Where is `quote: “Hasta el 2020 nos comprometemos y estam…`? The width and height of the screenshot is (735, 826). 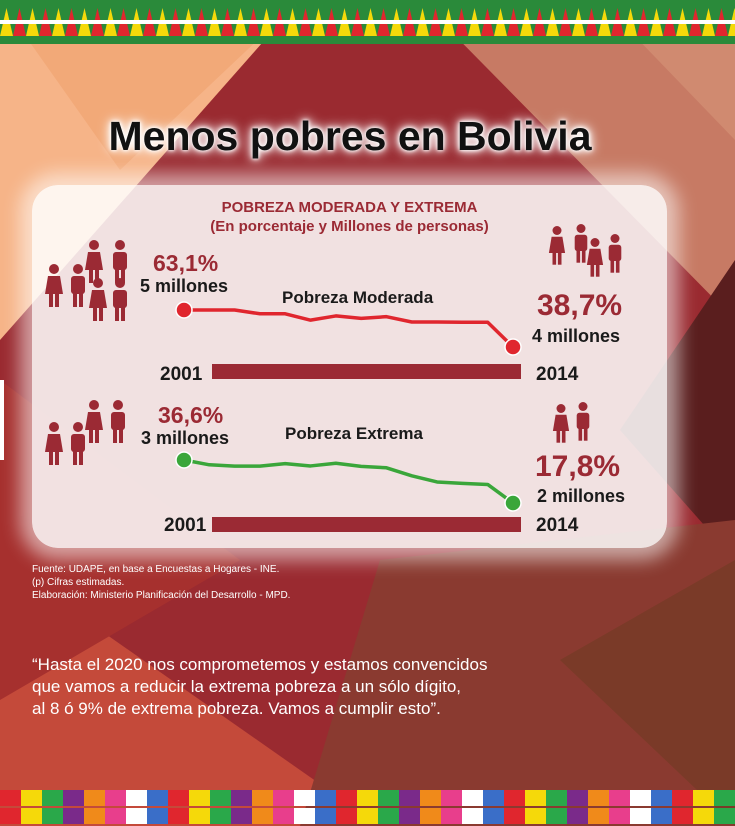 quote: “Hasta el 2020 nos comprometemos y estam… is located at coordinates (259, 687).